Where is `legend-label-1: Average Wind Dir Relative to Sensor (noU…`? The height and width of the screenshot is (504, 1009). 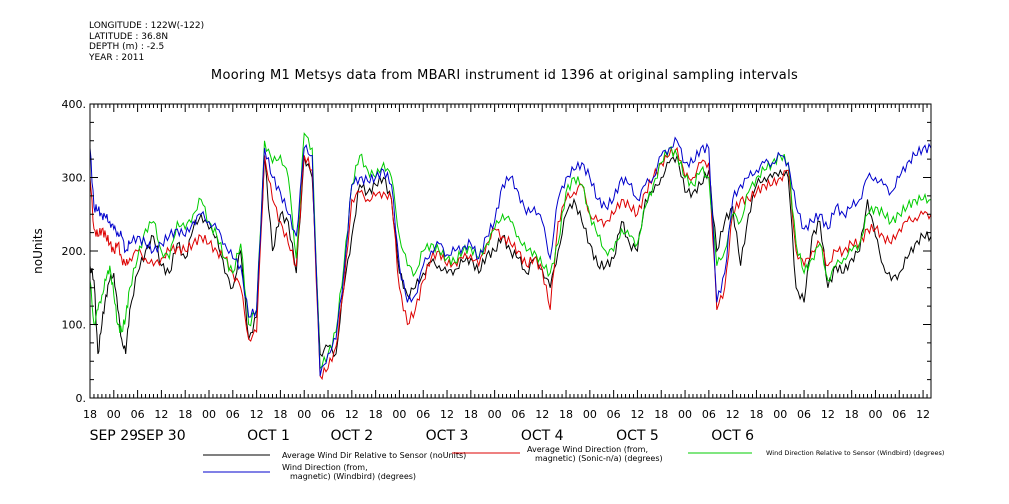 legend-label-1: Average Wind Dir Relative to Sensor (noU… is located at coordinates (374, 455).